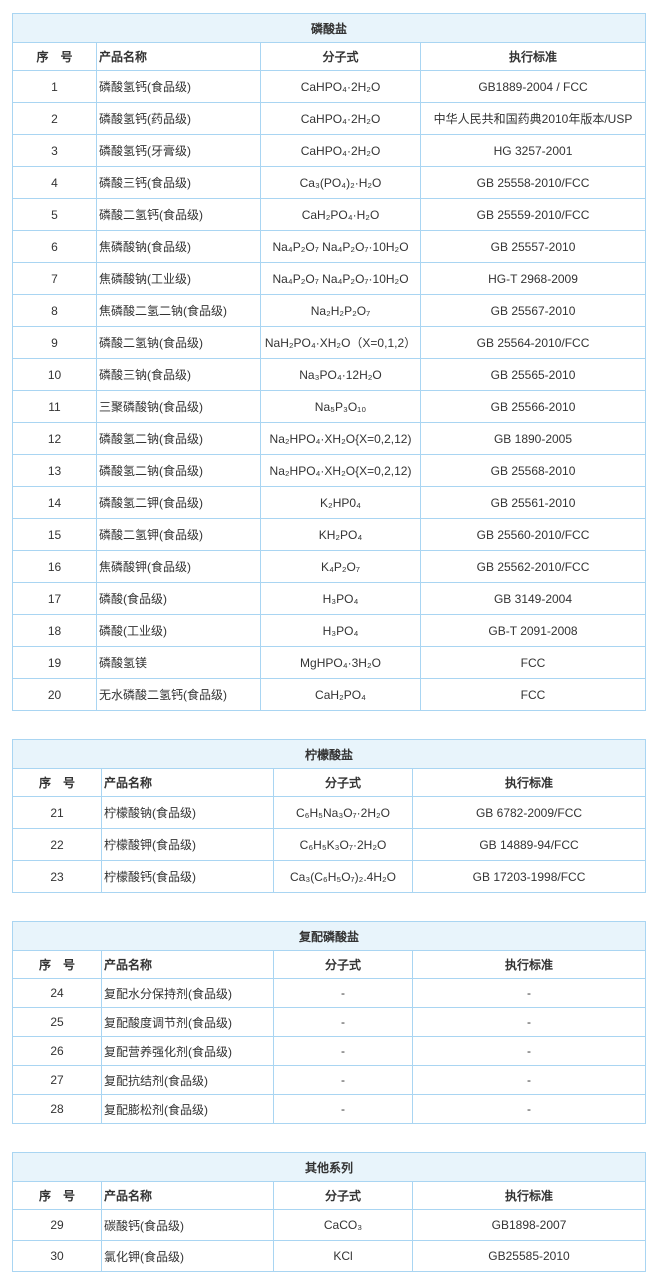  Describe the element at coordinates (533, 310) in the screenshot. I see `cell-standard: GB 25567-2010` at that location.